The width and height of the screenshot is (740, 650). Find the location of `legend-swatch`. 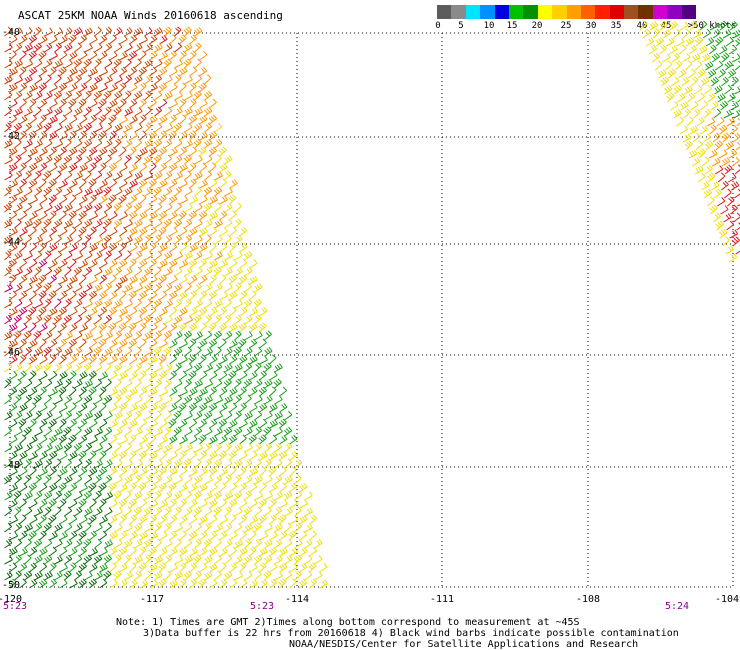

legend-swatch is located at coordinates (458, 12).